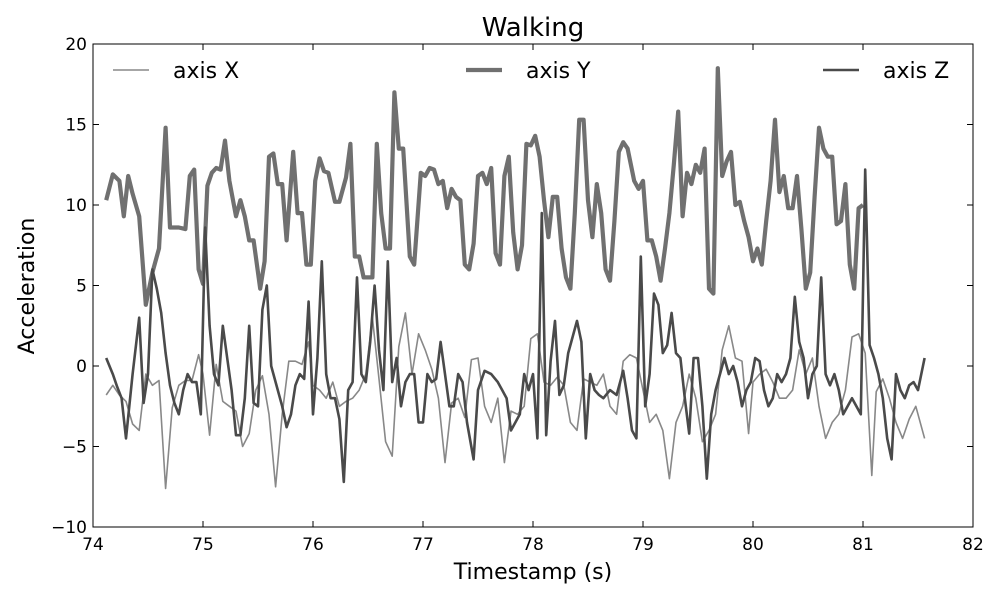 The height and width of the screenshot is (600, 1000). What do you see at coordinates (423, 545) in the screenshot?
I see `x-tick-label: 77` at bounding box center [423, 545].